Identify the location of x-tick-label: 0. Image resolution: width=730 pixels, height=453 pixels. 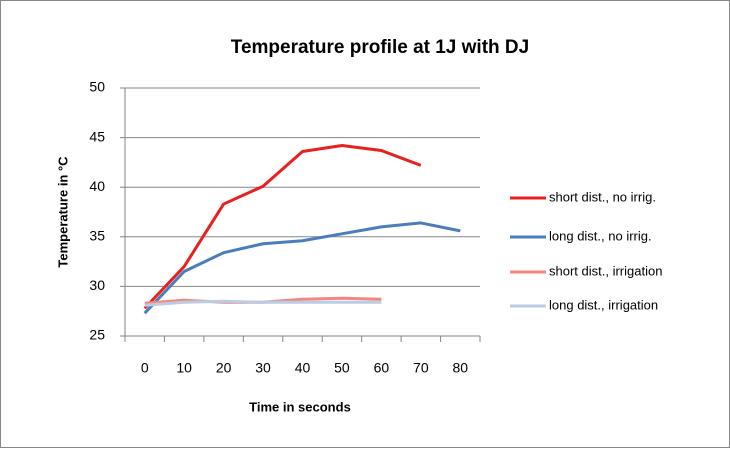
(145, 368).